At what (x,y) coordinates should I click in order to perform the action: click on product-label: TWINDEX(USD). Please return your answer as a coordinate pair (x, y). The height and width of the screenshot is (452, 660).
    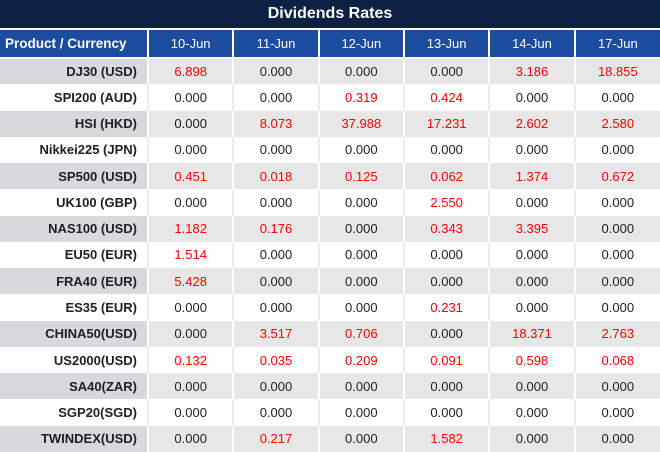
    Looking at the image, I should click on (74, 438).